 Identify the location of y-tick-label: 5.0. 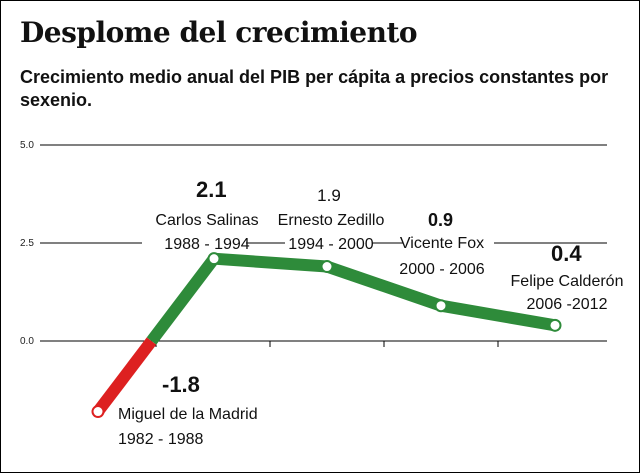
(27, 145).